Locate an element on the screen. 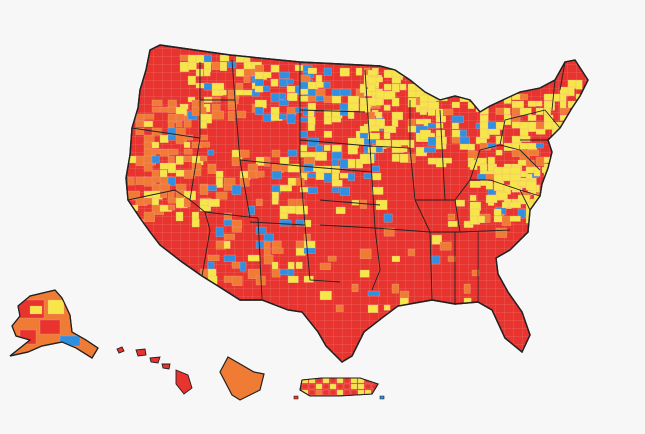  alaska-outline is located at coordinates (54, 324).